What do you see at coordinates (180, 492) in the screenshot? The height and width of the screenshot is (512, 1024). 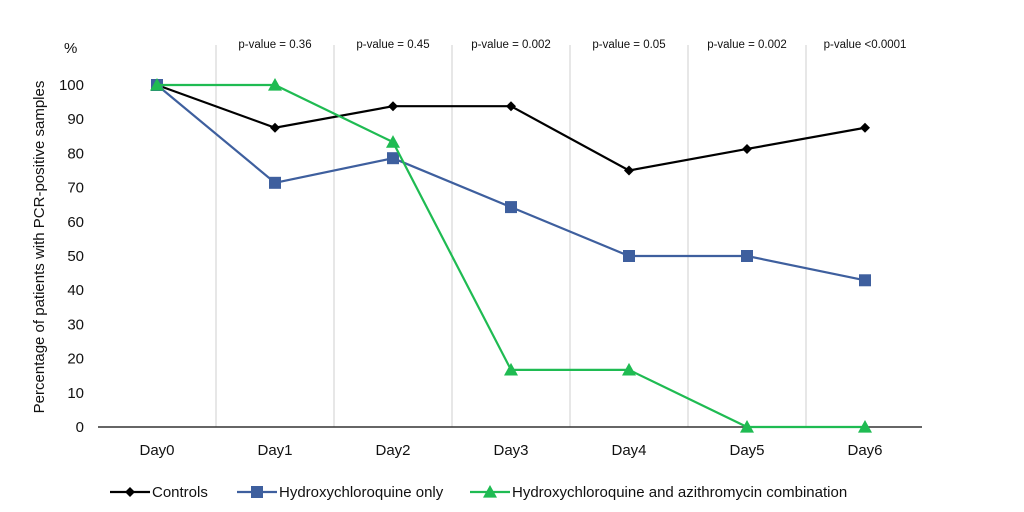 I see `legend-label: Controls` at bounding box center [180, 492].